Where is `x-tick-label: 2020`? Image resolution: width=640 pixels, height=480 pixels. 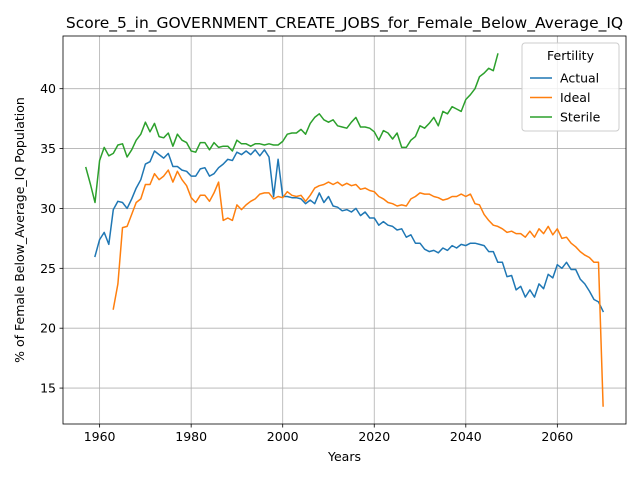 x-tick-label: 2020 is located at coordinates (374, 436).